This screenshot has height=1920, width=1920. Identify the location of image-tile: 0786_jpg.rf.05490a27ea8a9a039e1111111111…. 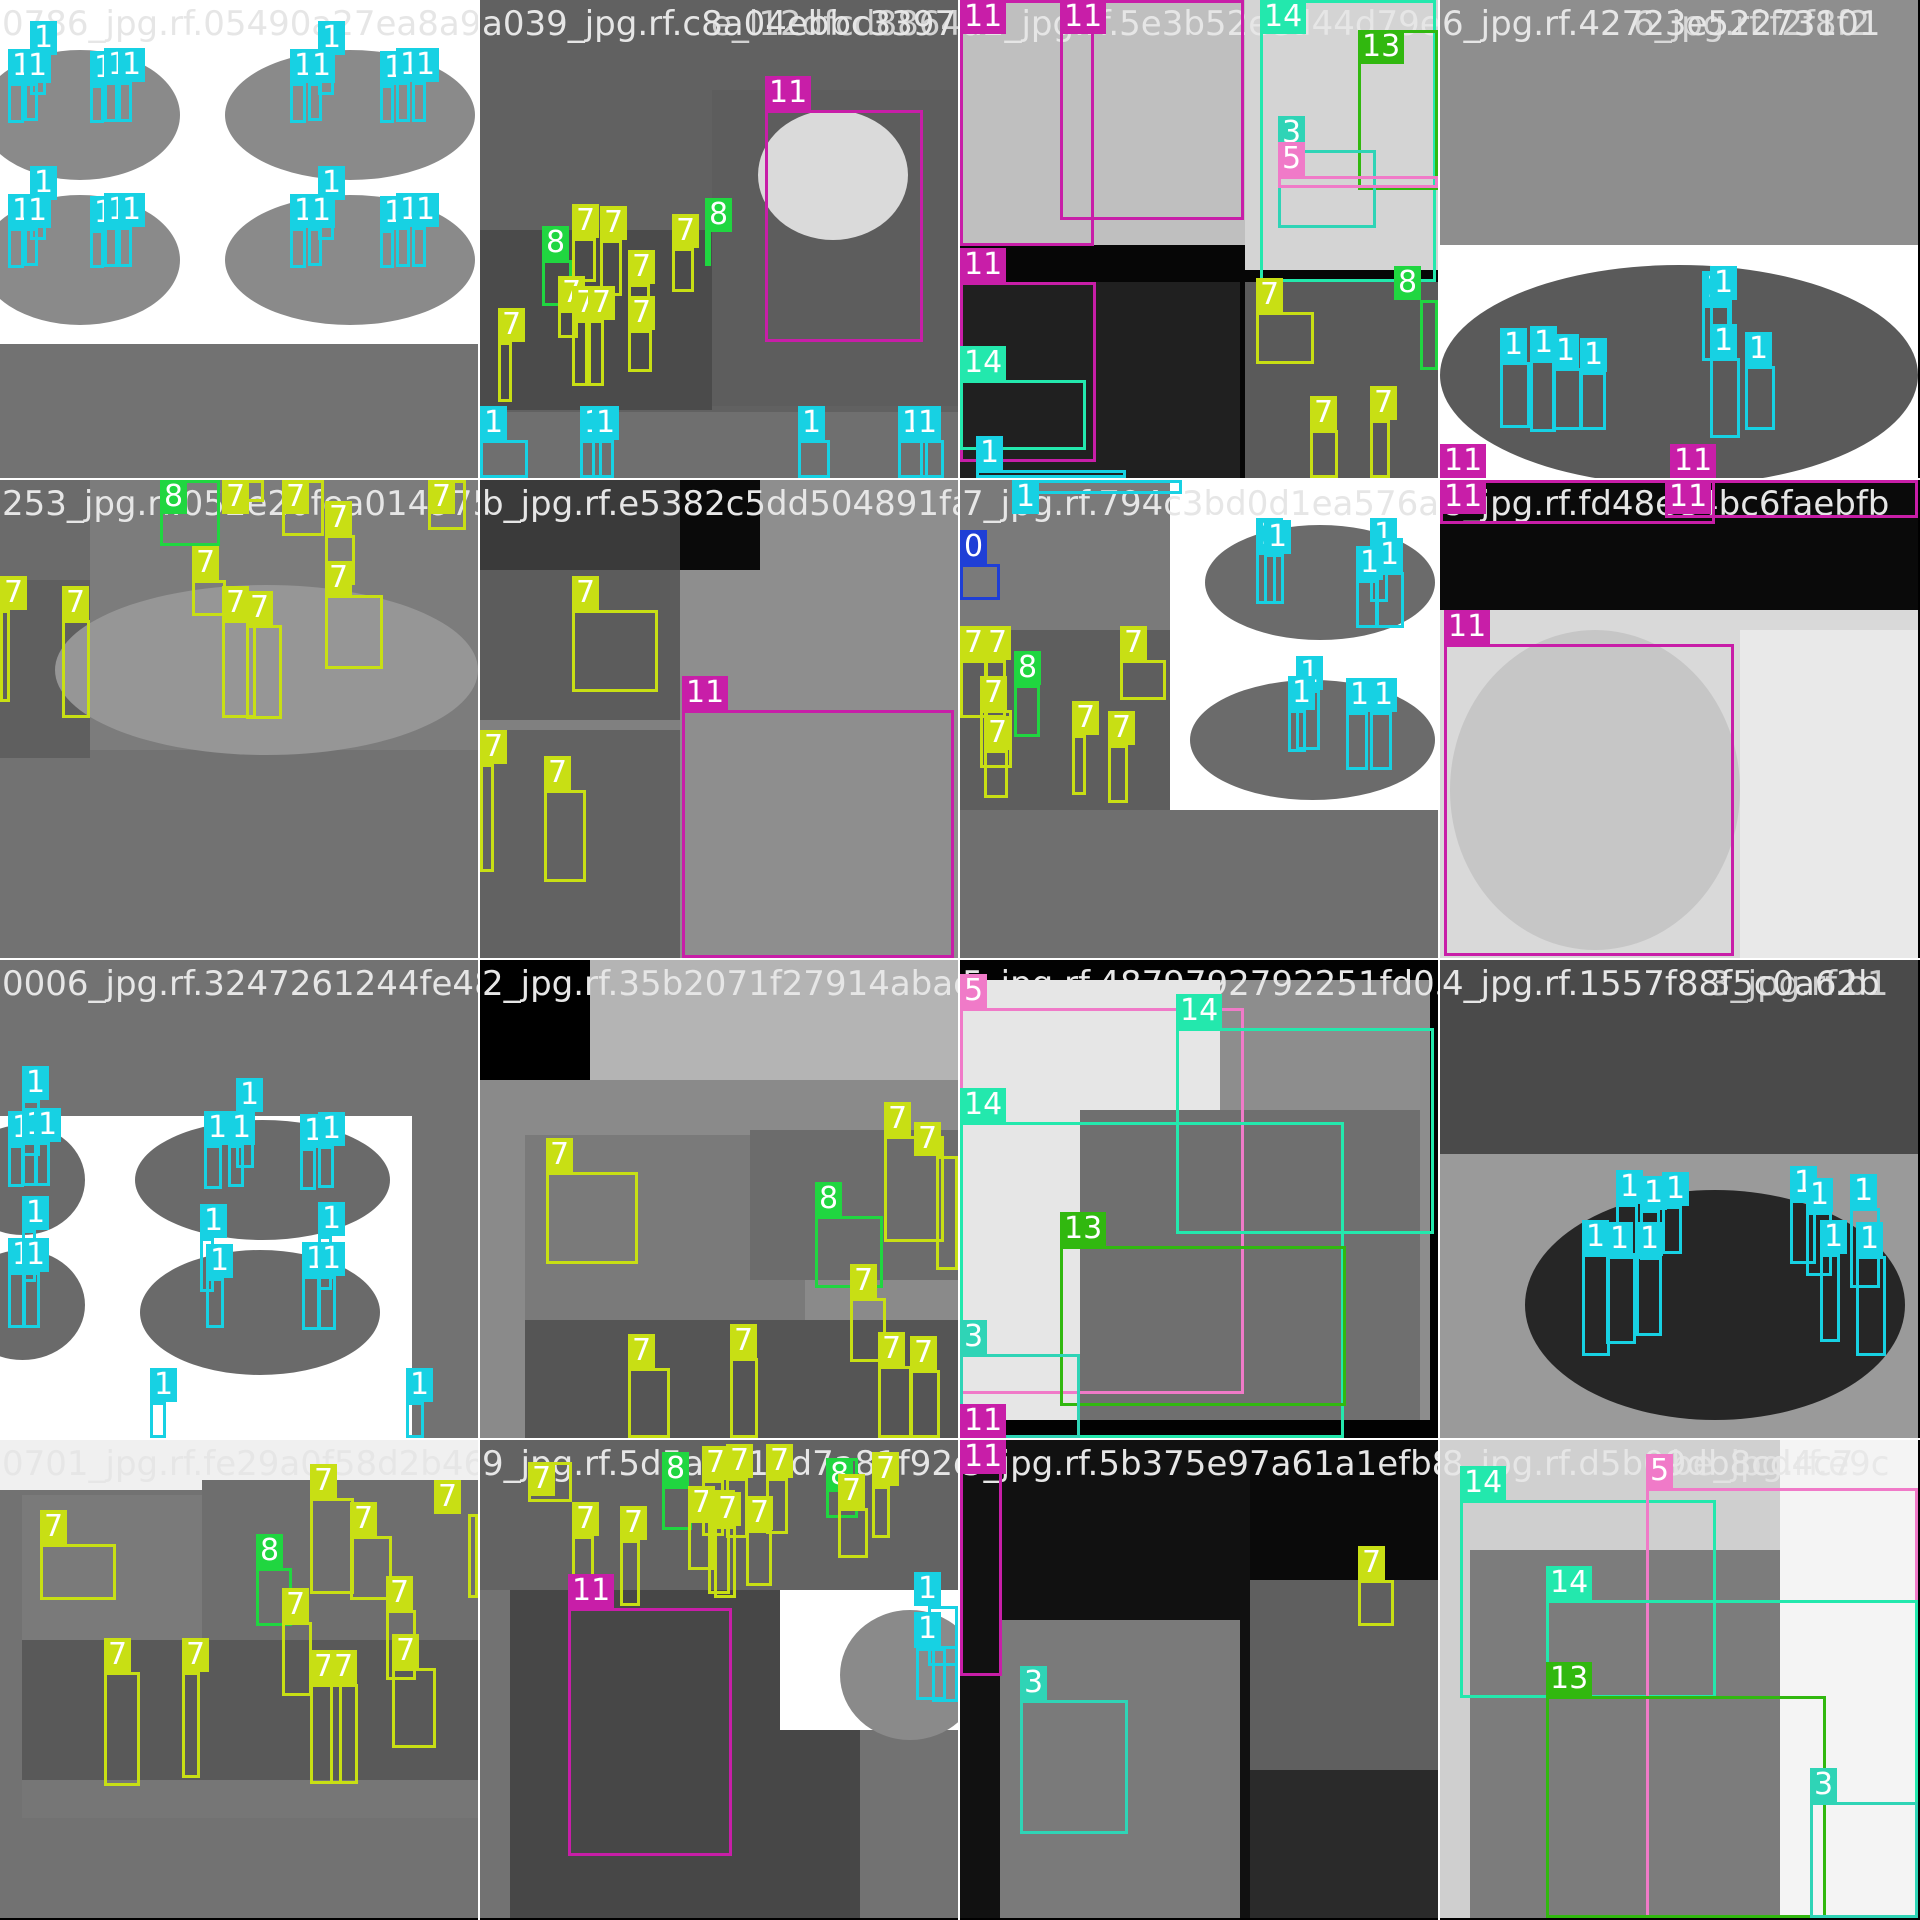
(239, 239).